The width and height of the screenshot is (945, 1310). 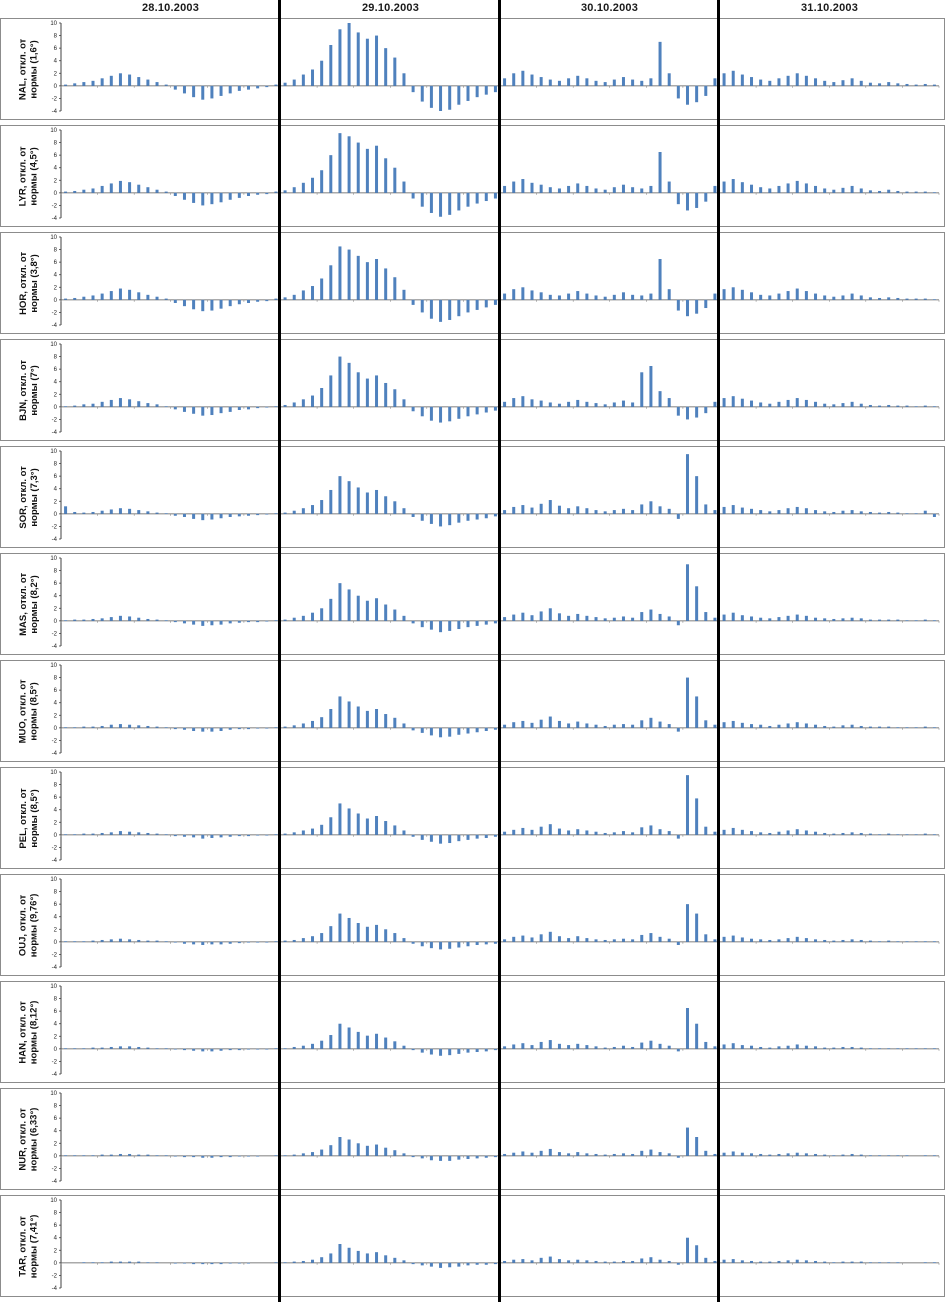 I want to click on station-axis-label-line: нормы (7°), so click(x=34, y=390).